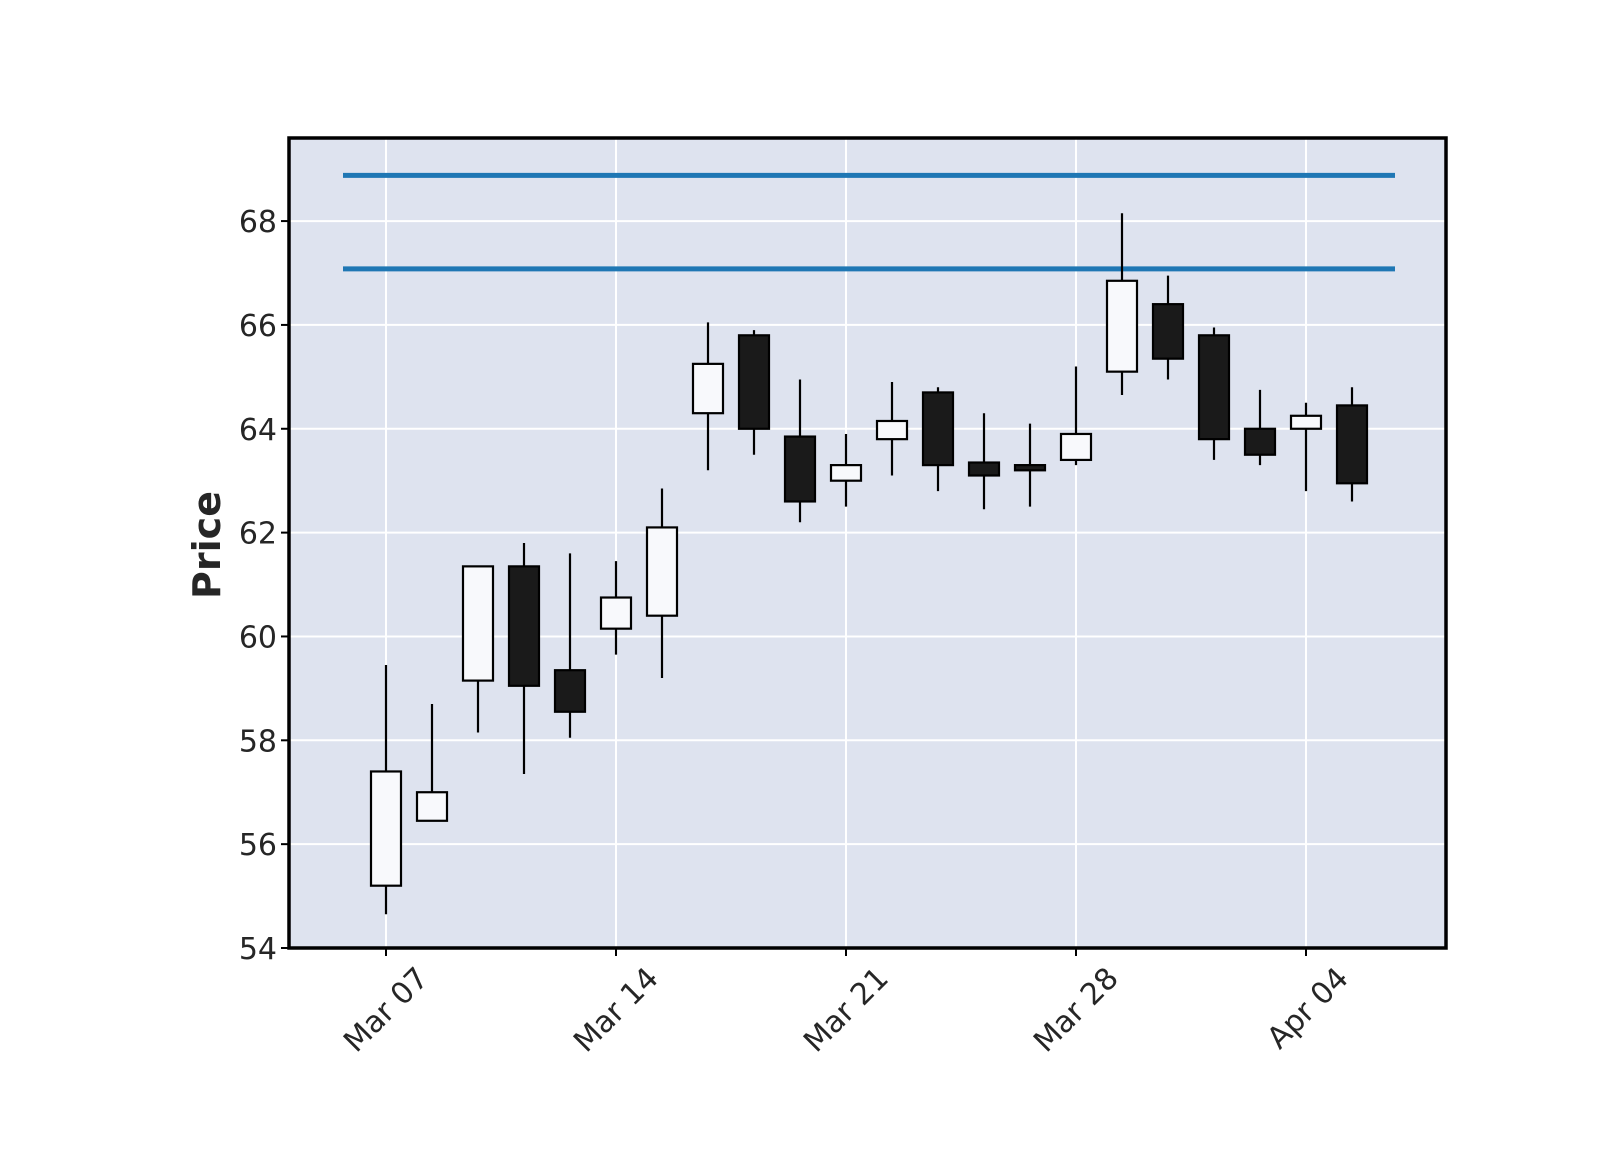 Image resolution: width=1600 pixels, height=1150 pixels. What do you see at coordinates (616, 1010) in the screenshot?
I see `x-tick-label: Mar 14` at bounding box center [616, 1010].